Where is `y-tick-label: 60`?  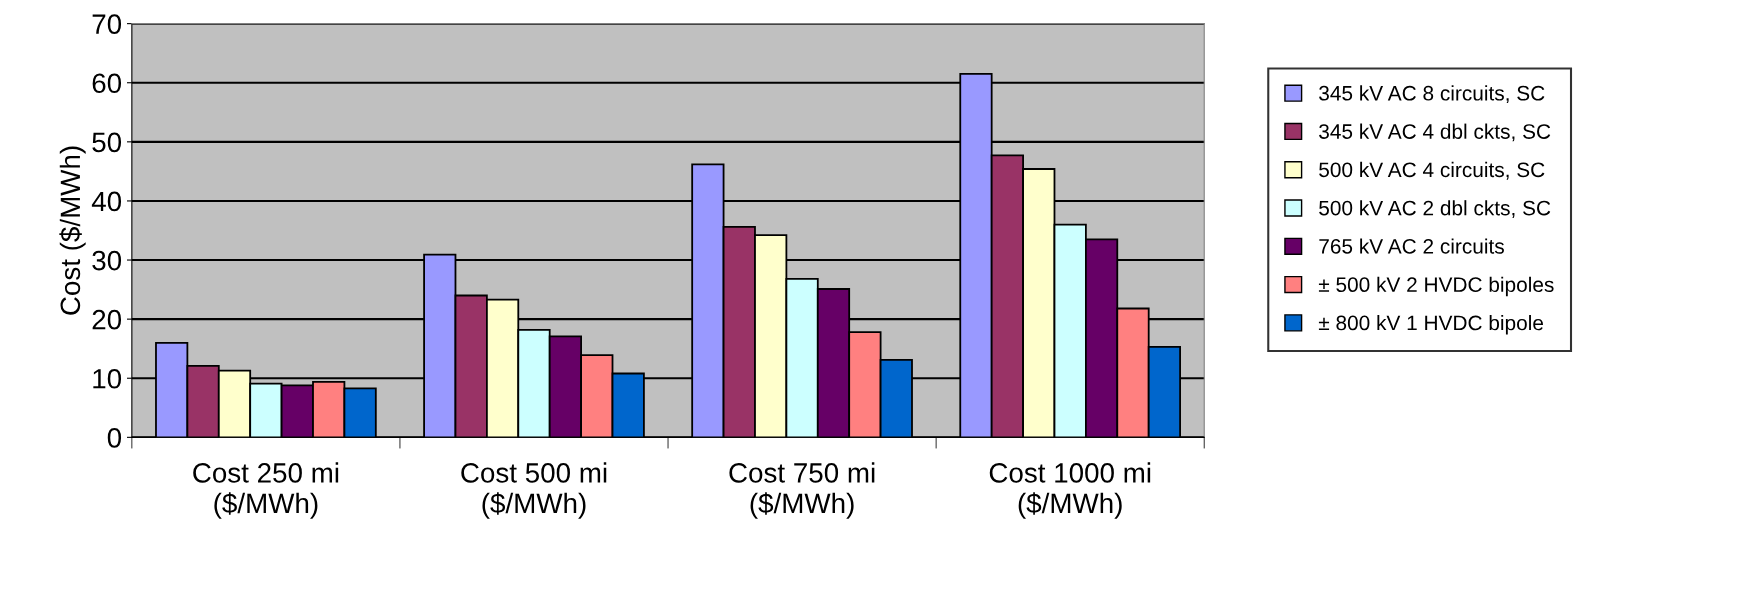
y-tick-label: 60 is located at coordinates (107, 83).